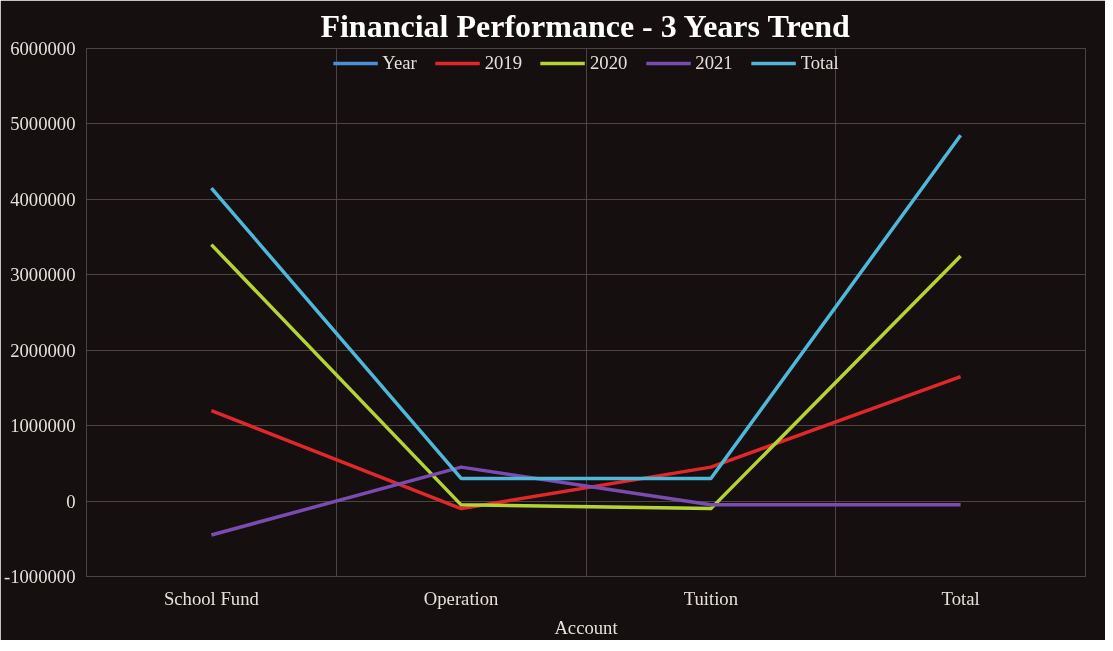  Describe the element at coordinates (211, 598) in the screenshot. I see `x-tick-label: School Fund` at that location.